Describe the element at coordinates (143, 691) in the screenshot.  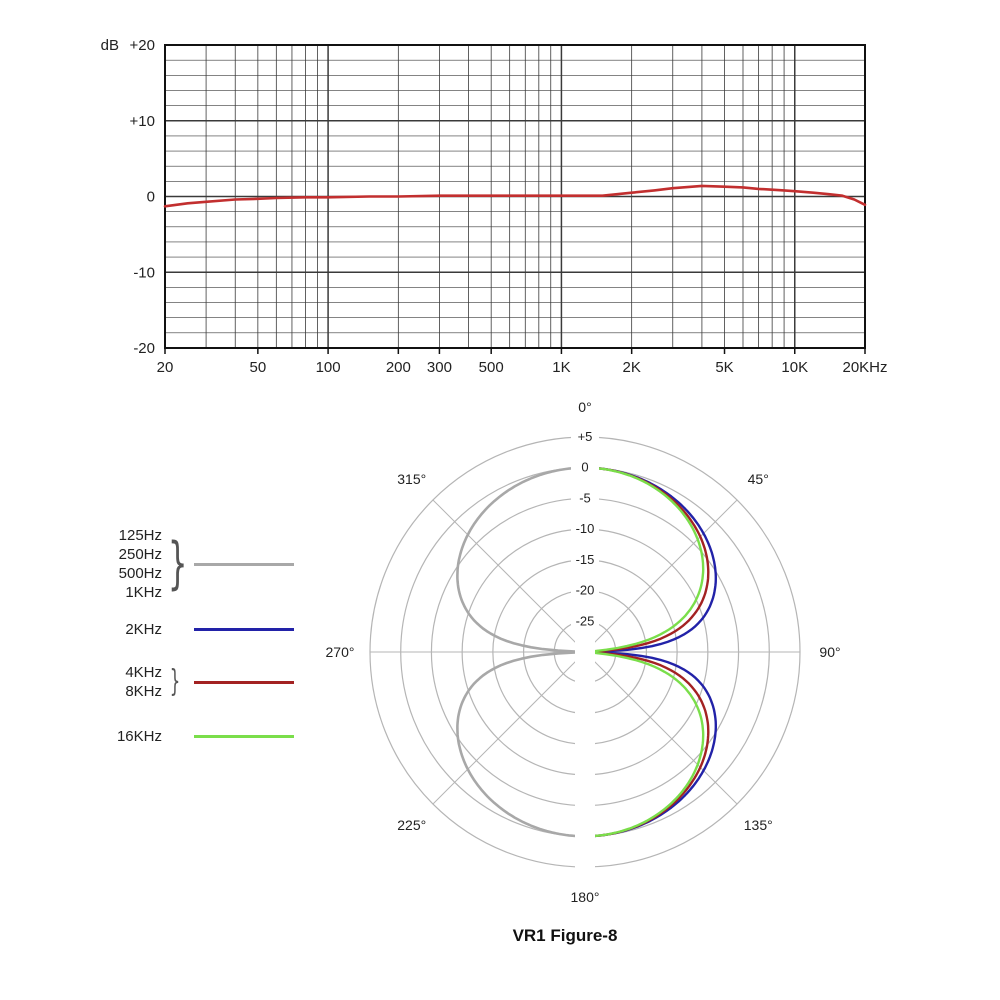
I see `legend-label: 8KHz` at that location.